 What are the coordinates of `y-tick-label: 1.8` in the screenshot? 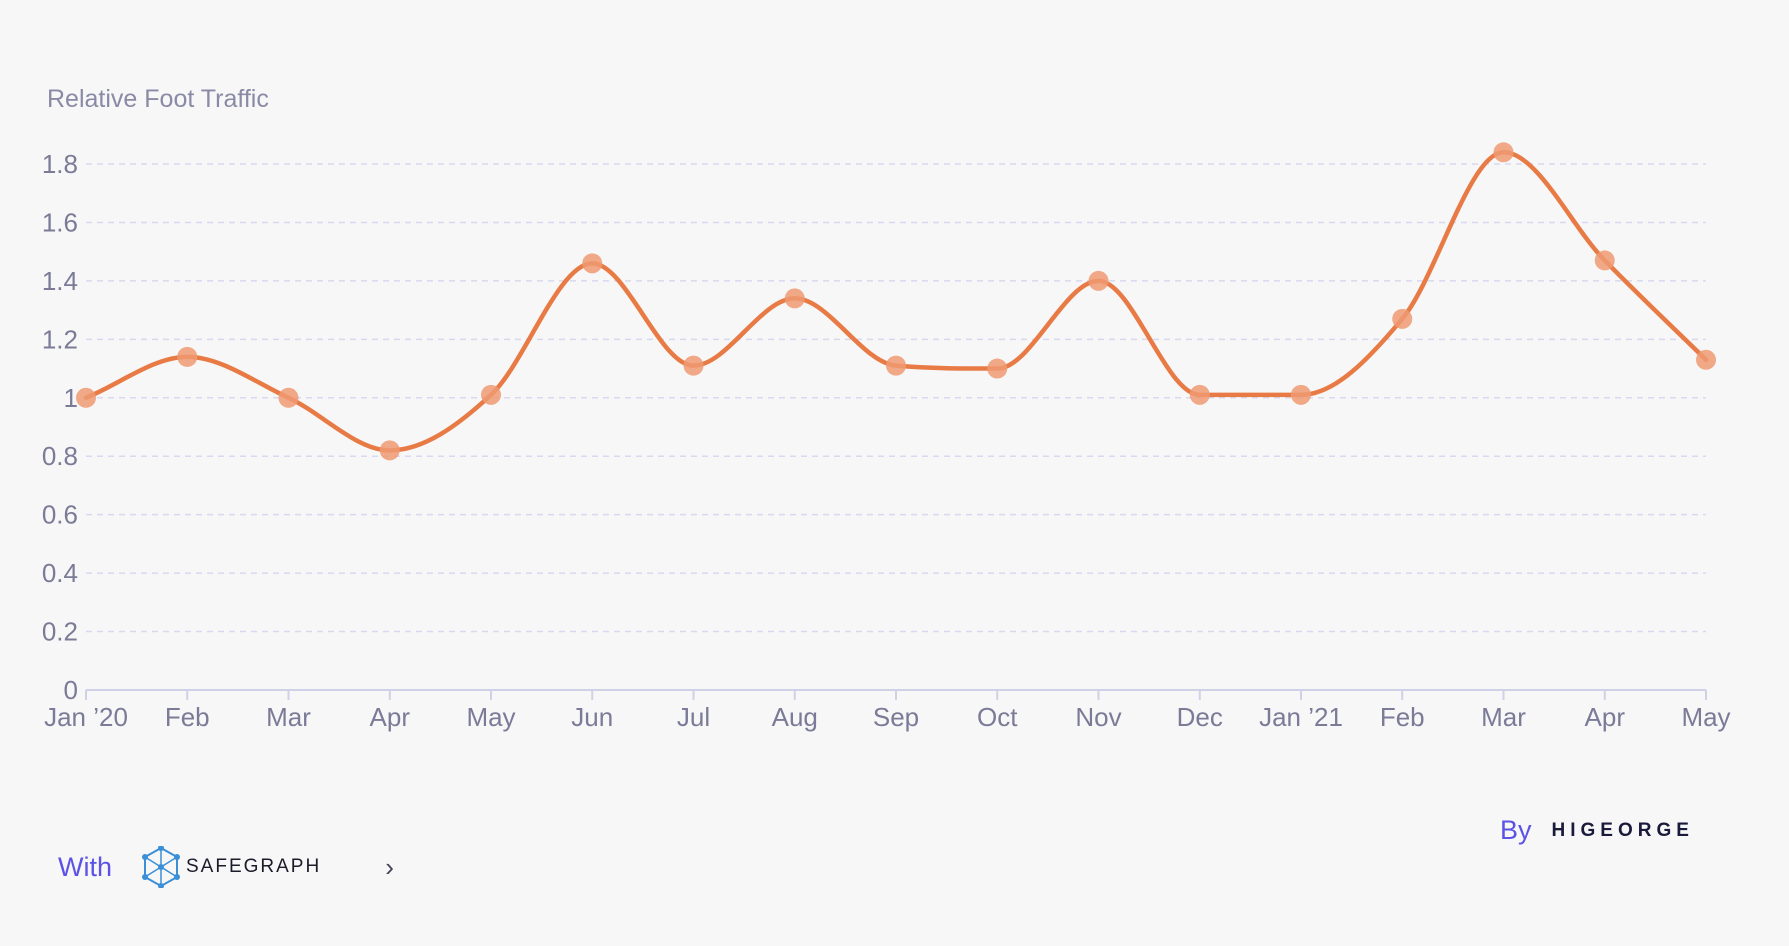 It's located at (60, 164).